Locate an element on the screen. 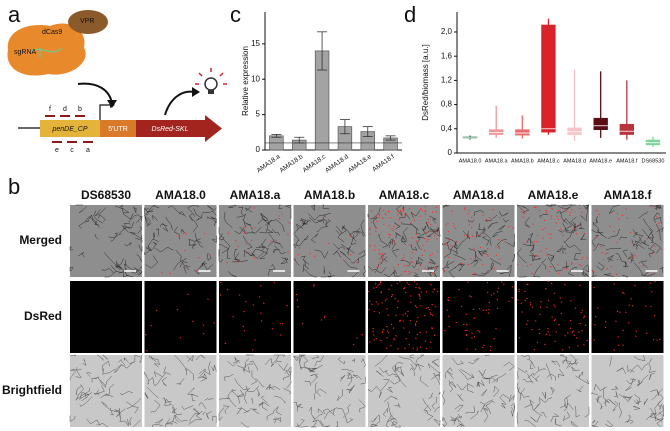 The width and height of the screenshot is (670, 431). y-tick-label: 15 is located at coordinates (255, 43).